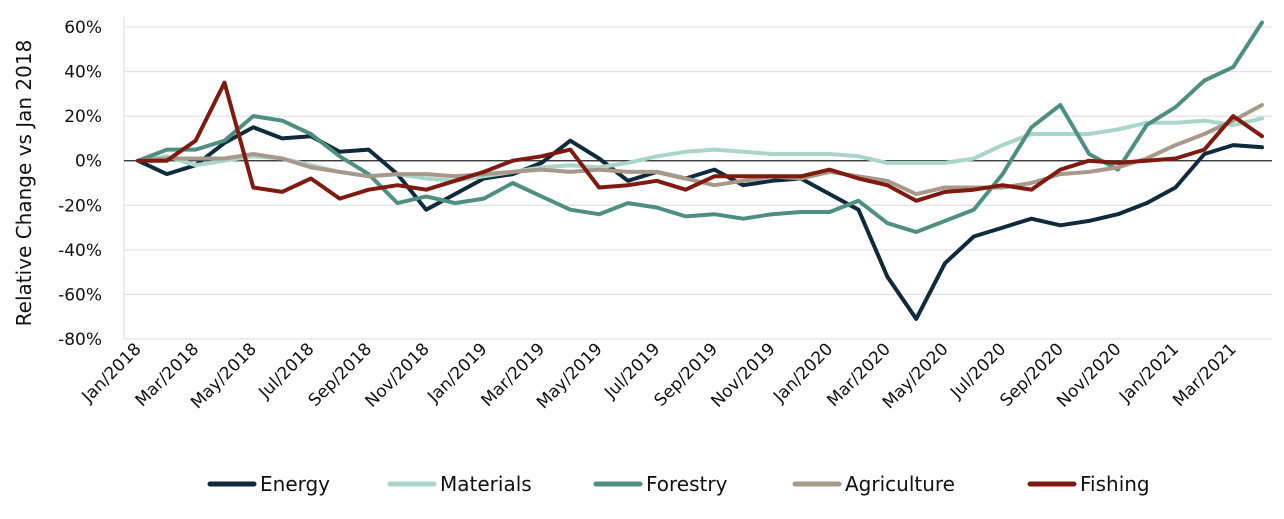  What do you see at coordinates (80, 295) in the screenshot?
I see `y-tick-label: -60%` at bounding box center [80, 295].